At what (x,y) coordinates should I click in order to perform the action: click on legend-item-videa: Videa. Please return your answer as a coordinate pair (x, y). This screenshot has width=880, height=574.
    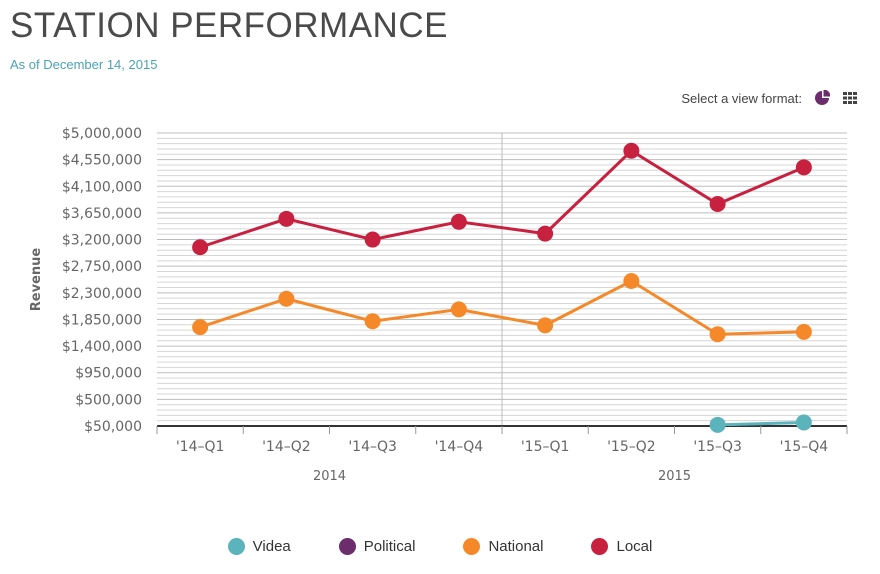
    Looking at the image, I should click on (259, 546).